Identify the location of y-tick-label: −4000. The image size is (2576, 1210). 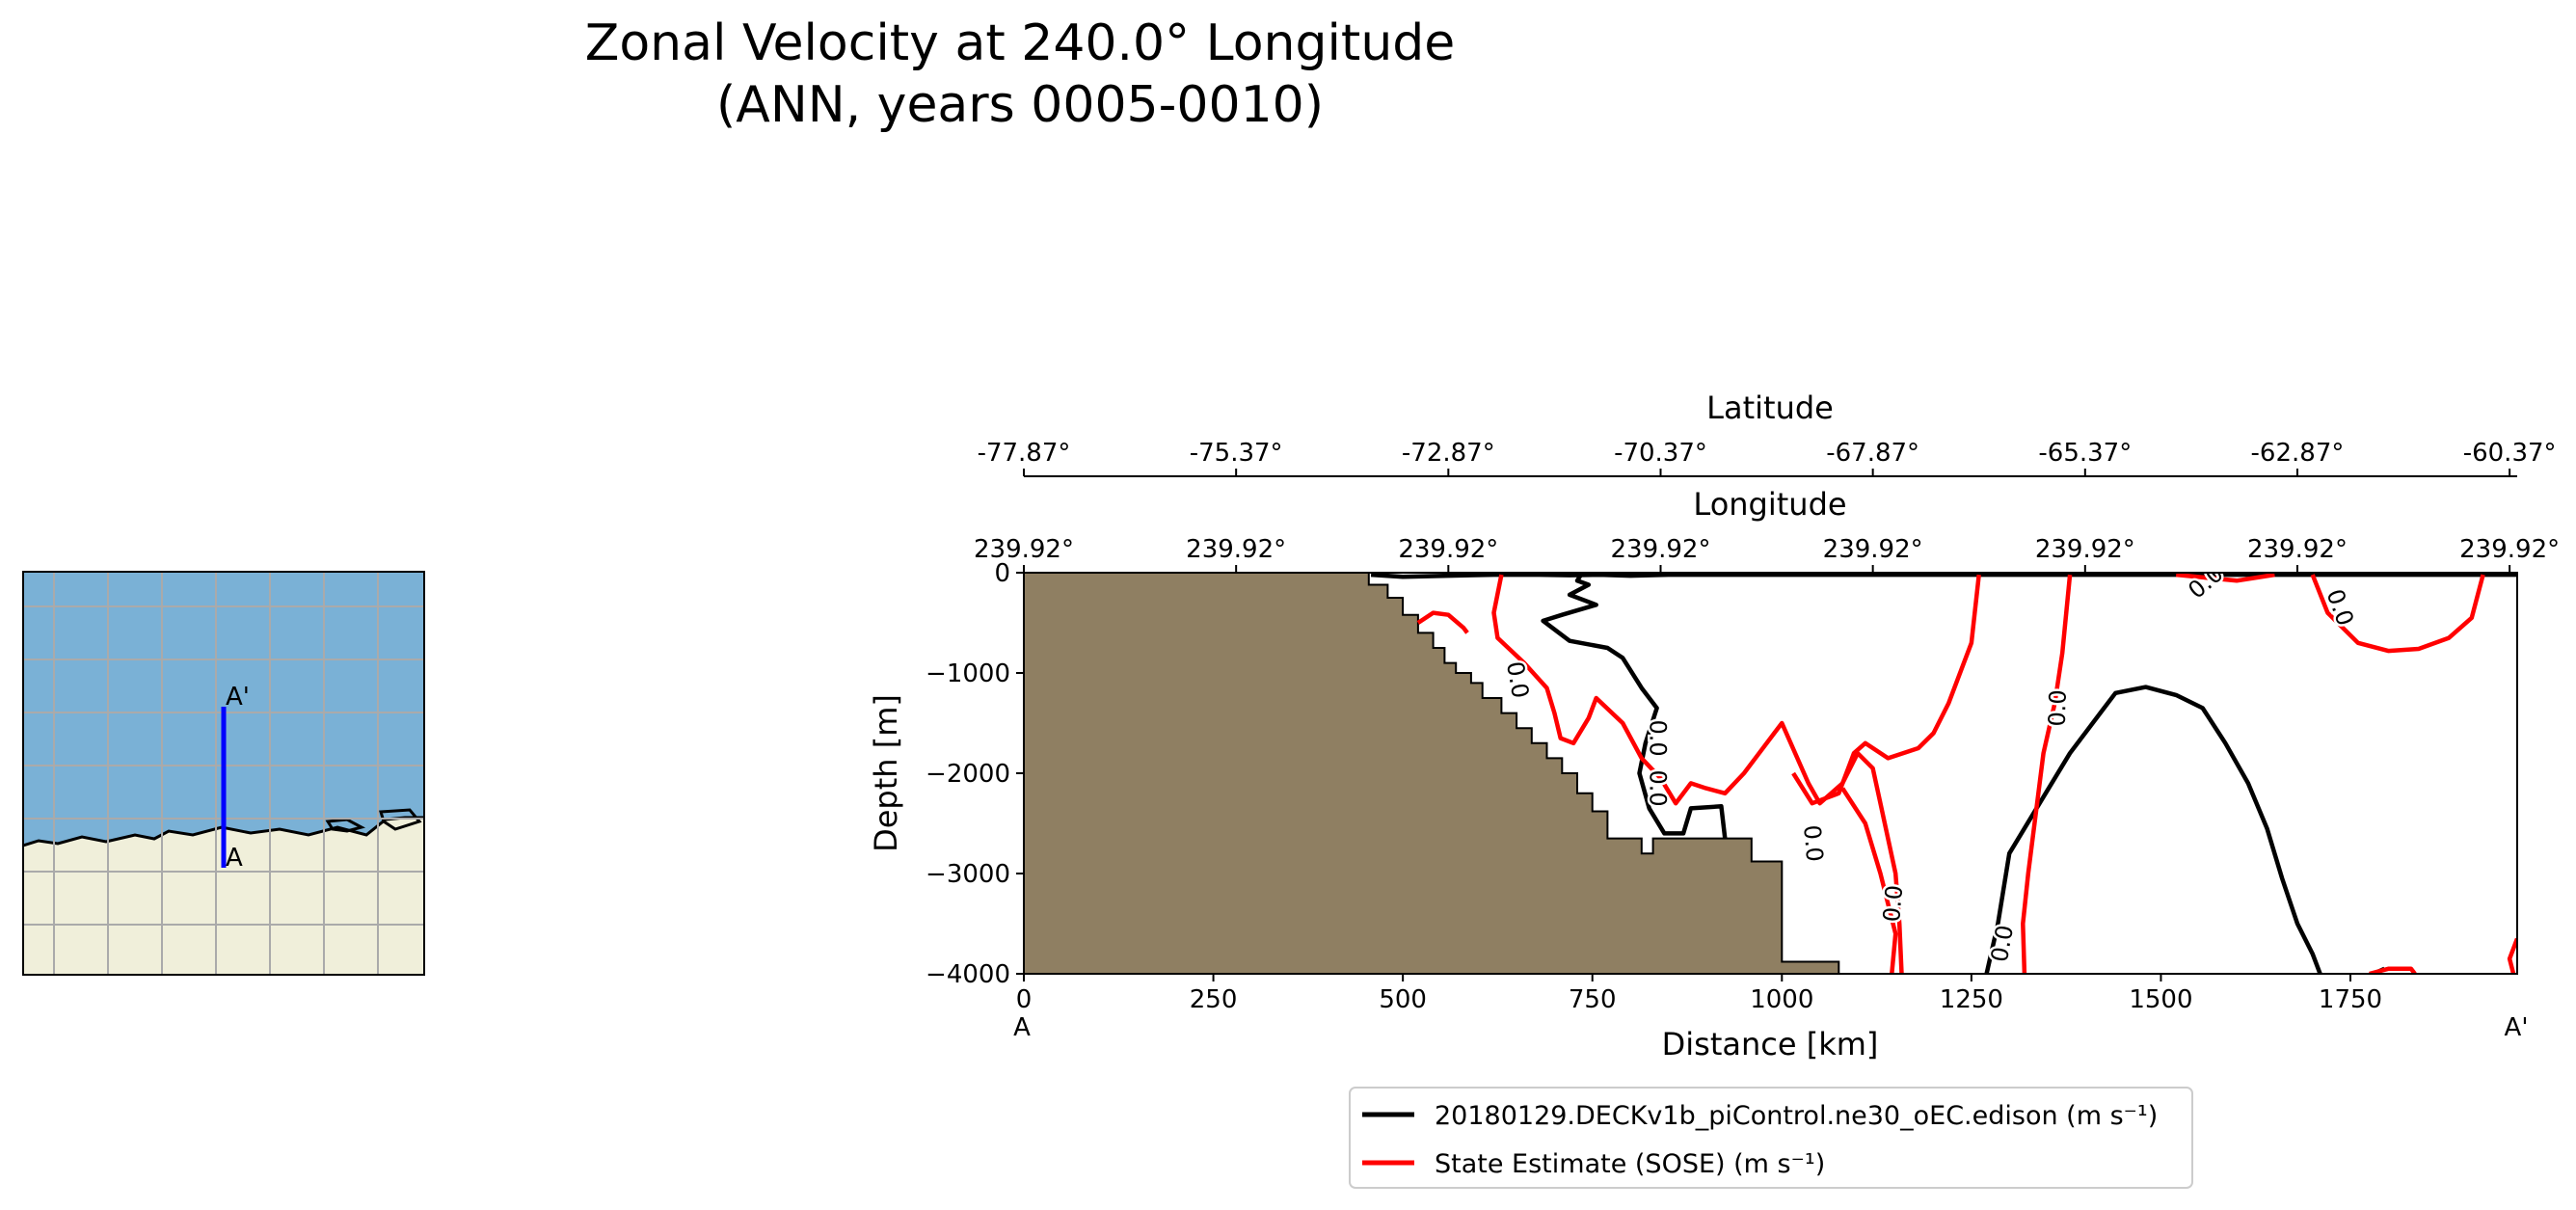
(968, 974).